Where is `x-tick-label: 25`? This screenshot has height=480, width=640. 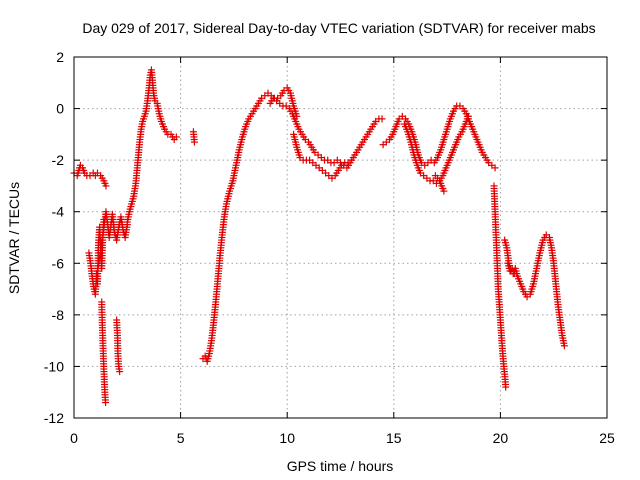
x-tick-label: 25 is located at coordinates (607, 438).